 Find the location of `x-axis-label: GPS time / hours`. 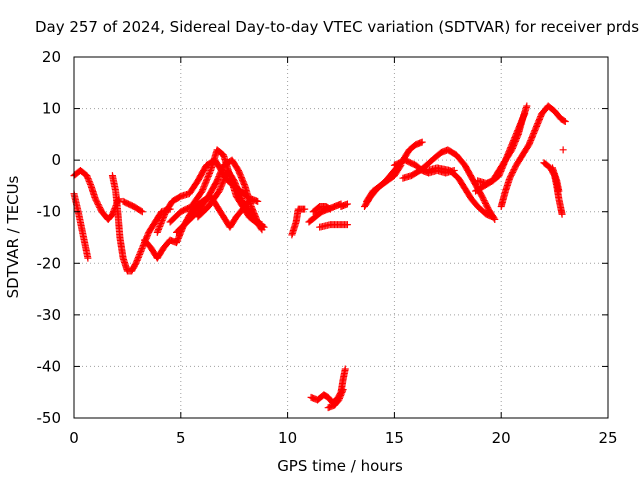

x-axis-label: GPS time / hours is located at coordinates (340, 466).